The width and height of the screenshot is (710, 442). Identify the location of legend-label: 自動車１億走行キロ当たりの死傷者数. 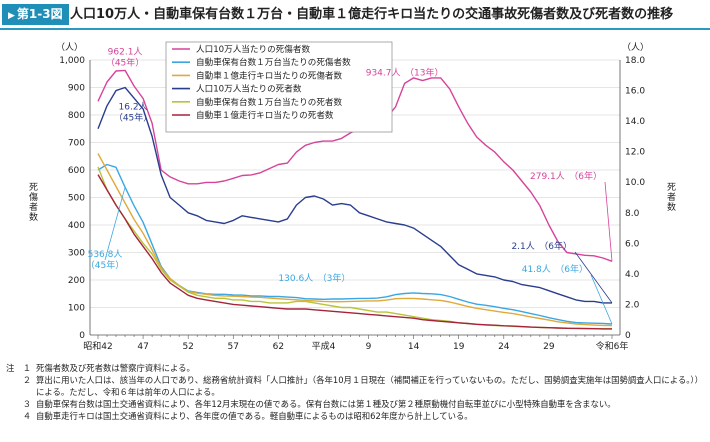
(269, 75).